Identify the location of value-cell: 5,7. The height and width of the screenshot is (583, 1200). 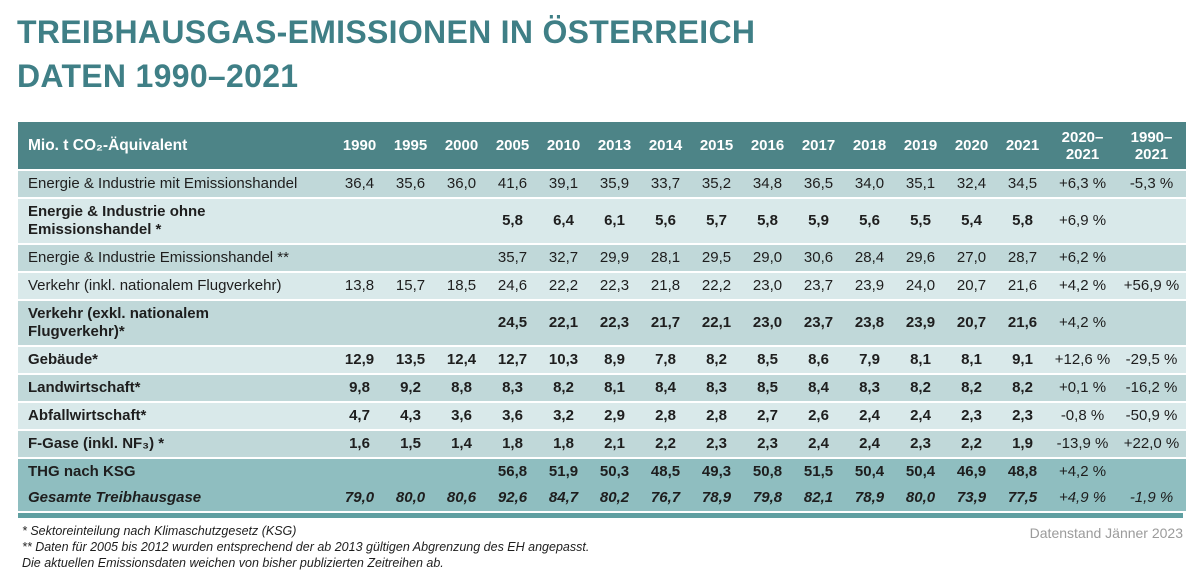
(716, 221).